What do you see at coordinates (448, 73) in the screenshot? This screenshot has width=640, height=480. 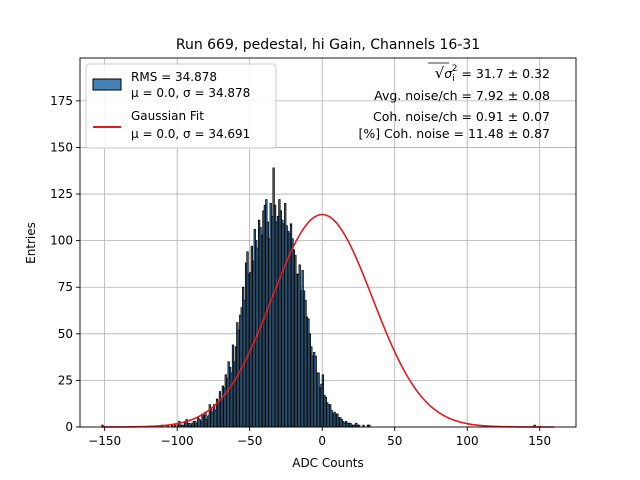 I see `sigma-symbol: σ` at bounding box center [448, 73].